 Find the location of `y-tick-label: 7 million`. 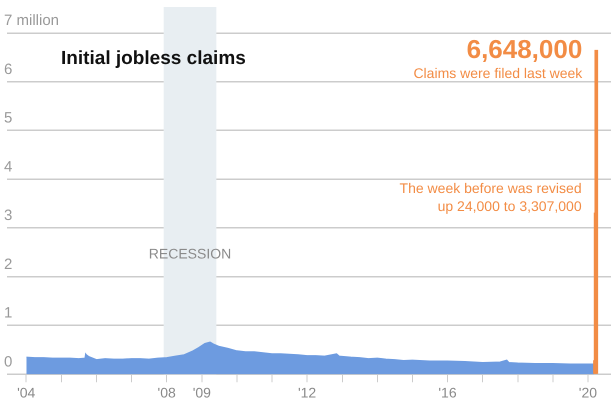

y-tick-label: 7 million is located at coordinates (32, 21).